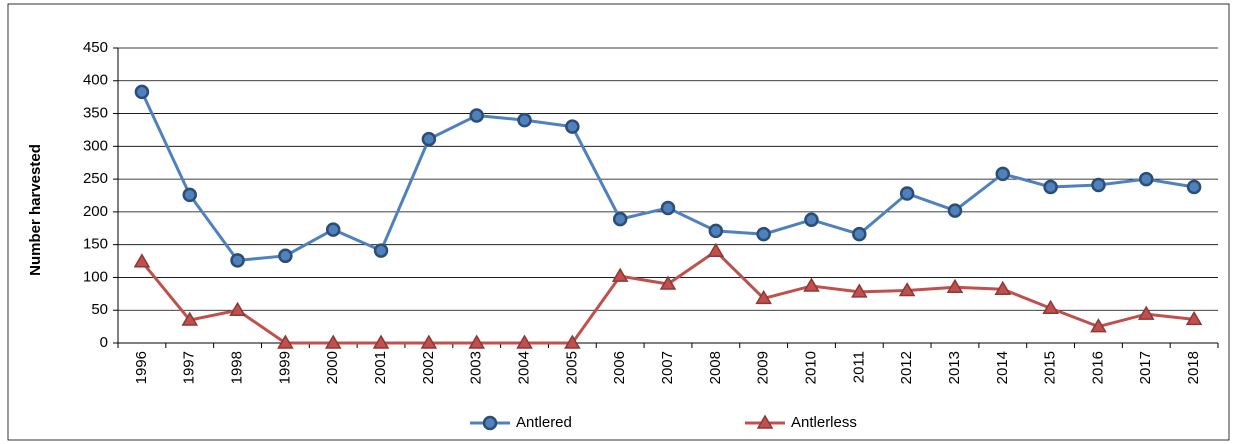 The image size is (1233, 444). What do you see at coordinates (189, 367) in the screenshot?
I see `x-tick-label: 1997` at bounding box center [189, 367].